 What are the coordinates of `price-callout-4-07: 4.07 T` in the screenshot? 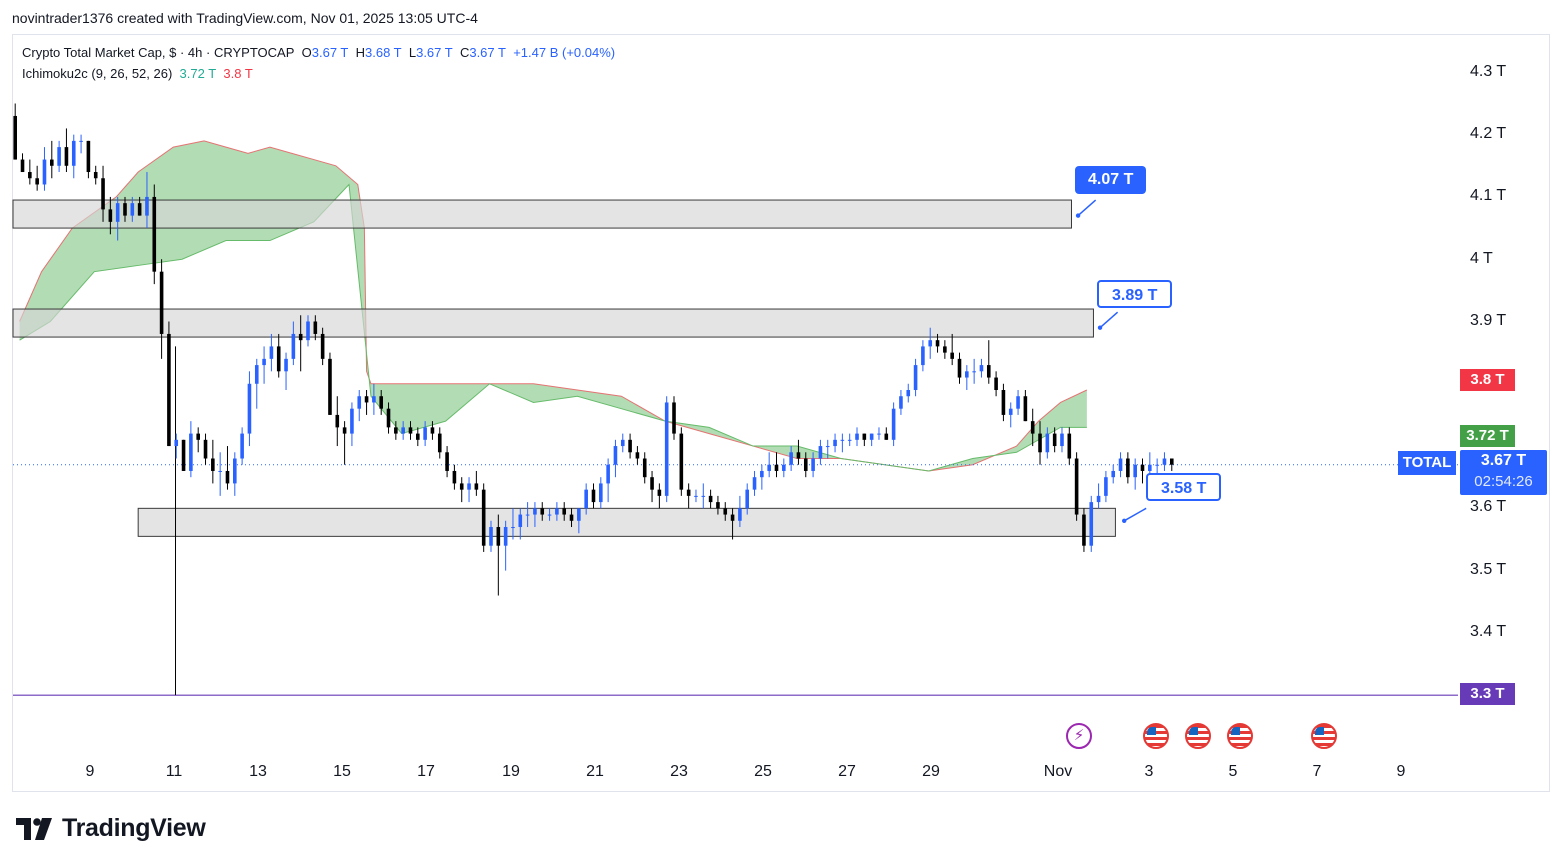 It's located at (1111, 180).